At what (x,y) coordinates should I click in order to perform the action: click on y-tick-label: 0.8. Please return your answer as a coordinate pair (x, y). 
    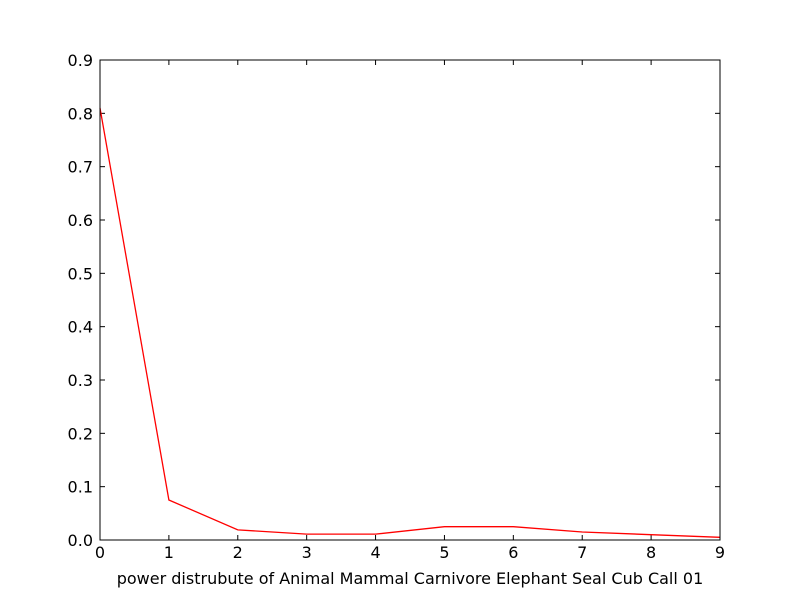
    Looking at the image, I should click on (80, 113).